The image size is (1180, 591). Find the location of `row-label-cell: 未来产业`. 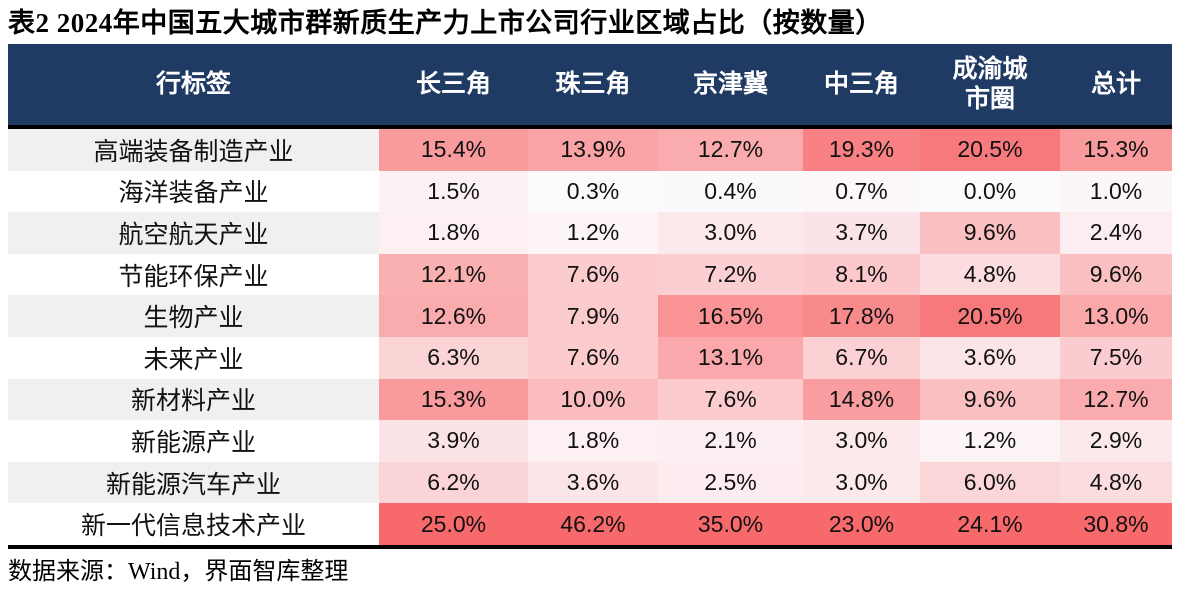

row-label-cell: 未来产业 is located at coordinates (193, 357).